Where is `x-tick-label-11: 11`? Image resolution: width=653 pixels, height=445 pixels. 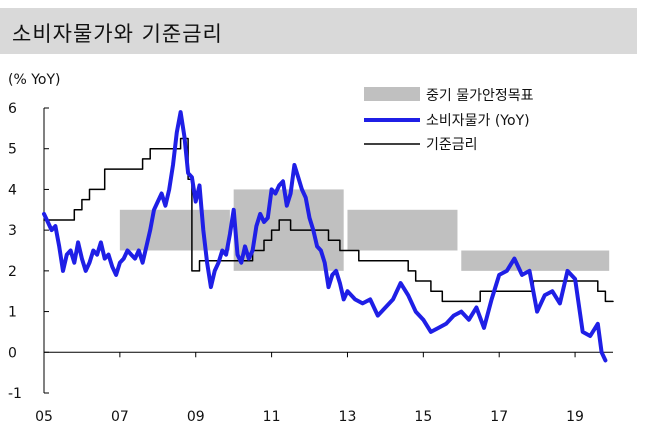
x-tick-label-11: 11 is located at coordinates (272, 417).